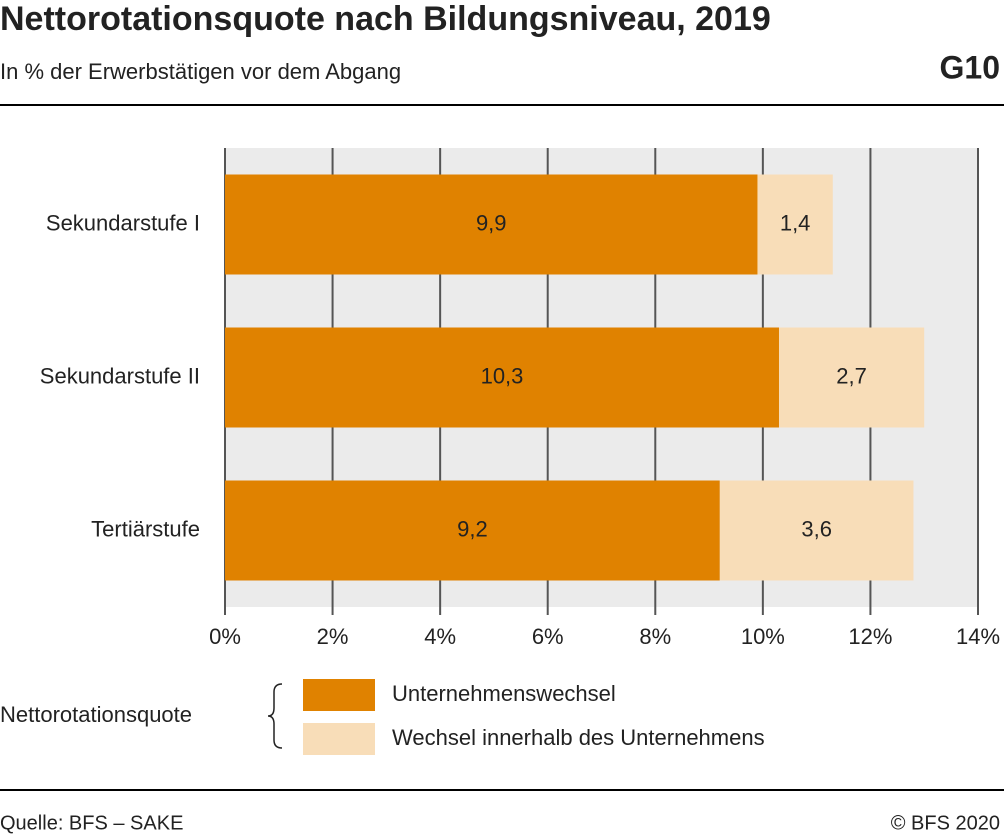 Image resolution: width=1004 pixels, height=839 pixels. Describe the element at coordinates (275, 716) in the screenshot. I see `legend-brace` at that location.